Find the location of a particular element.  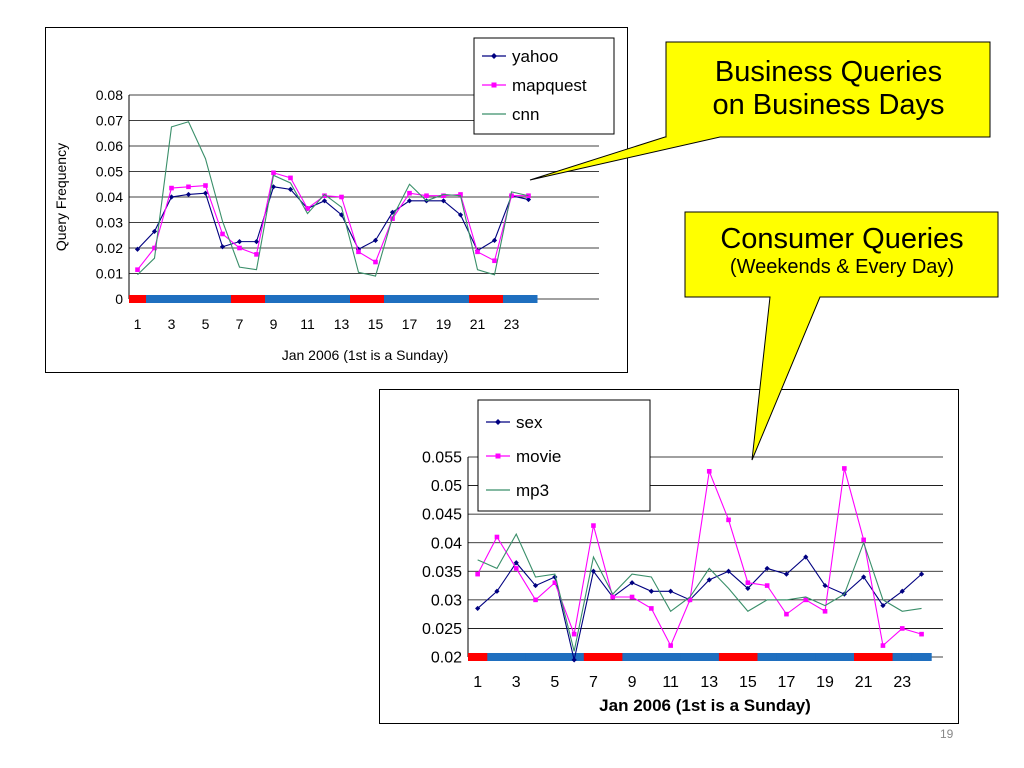

chart2-ytick-label: 0.045 is located at coordinates (442, 515).